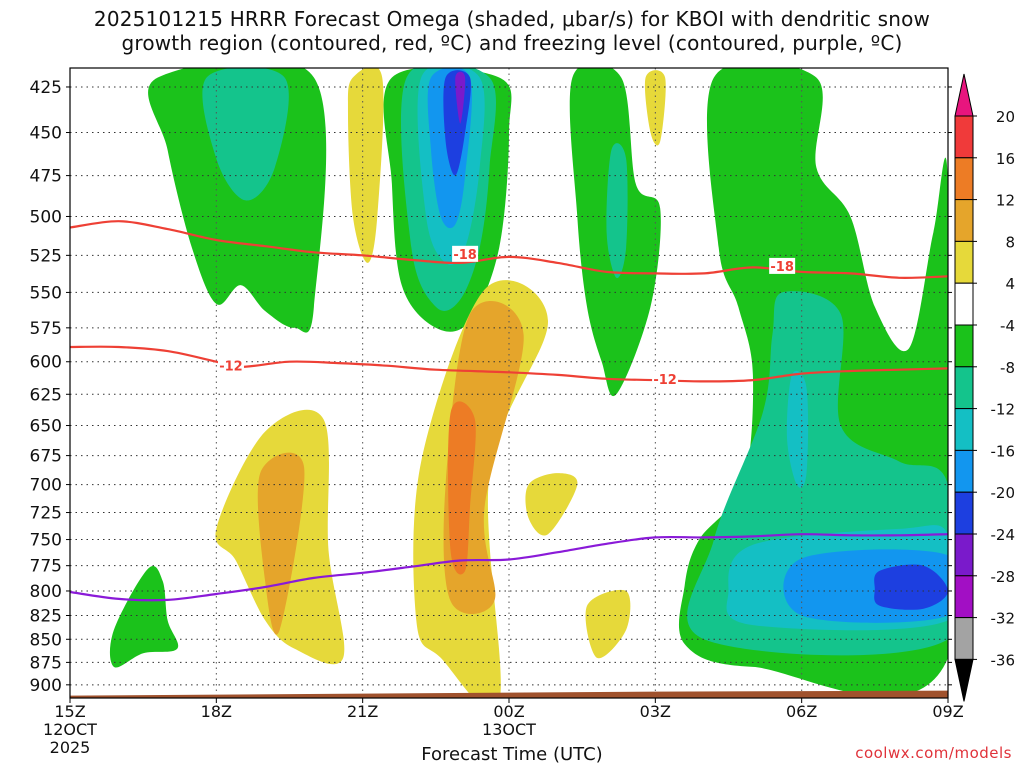 The height and width of the screenshot is (768, 1024). What do you see at coordinates (964, 95) in the screenshot?
I see `colorbar-top-triangle` at bounding box center [964, 95].